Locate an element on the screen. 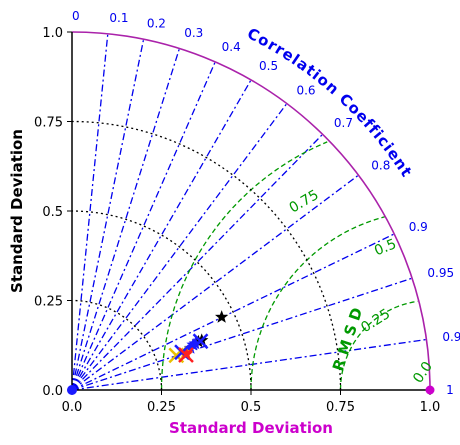  corr-tick-label-0.3: 0.3 is located at coordinates (193, 33).